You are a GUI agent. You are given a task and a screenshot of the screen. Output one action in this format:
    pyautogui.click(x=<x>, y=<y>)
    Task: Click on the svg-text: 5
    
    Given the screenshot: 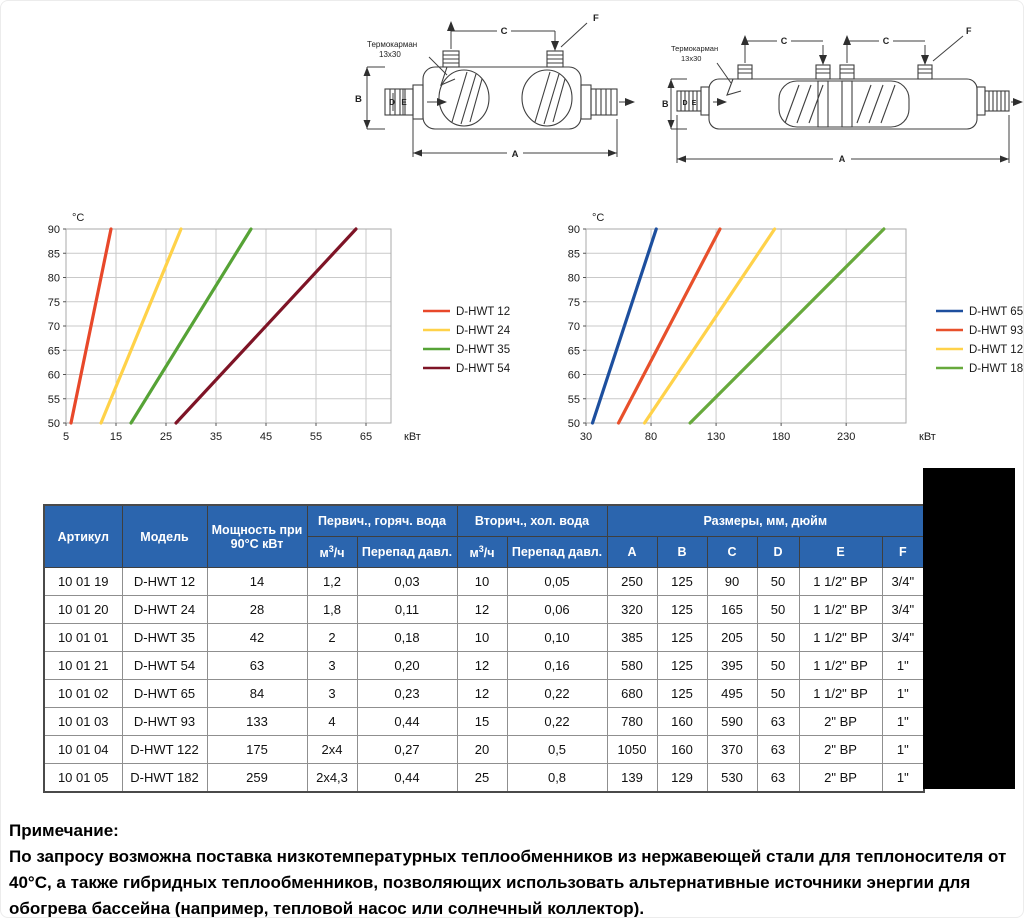 What is the action you would take?
    pyautogui.click(x=66, y=437)
    